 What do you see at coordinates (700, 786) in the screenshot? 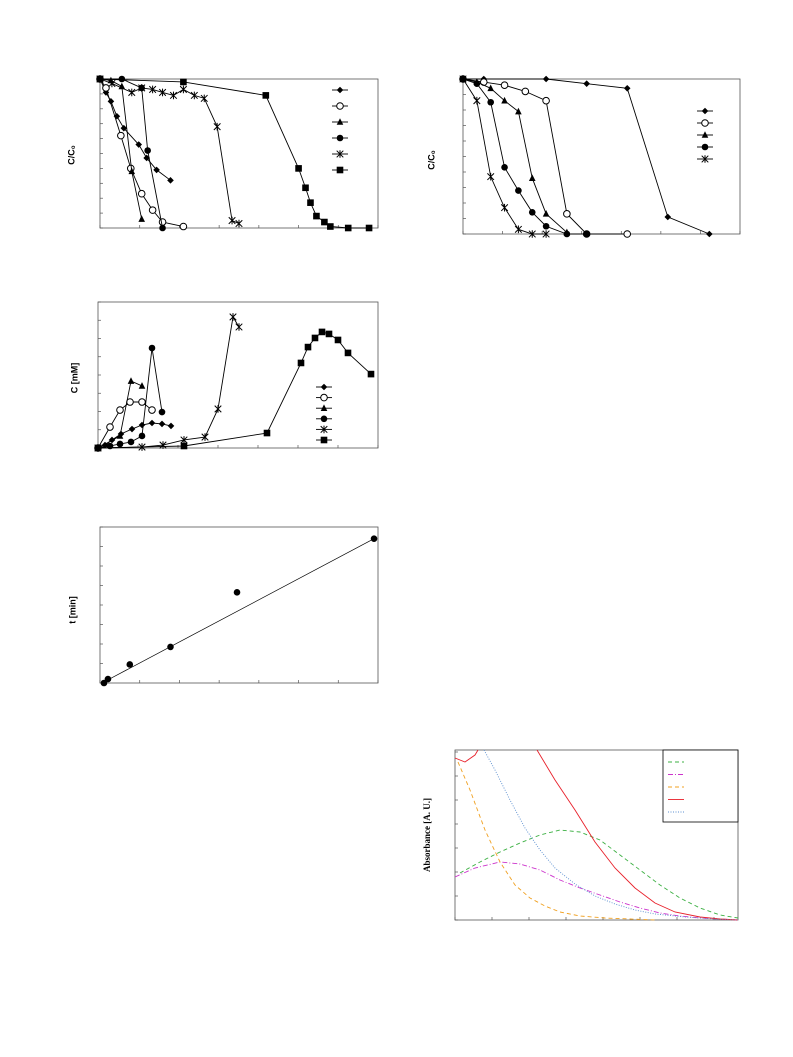
I see `legend-box` at bounding box center [700, 786].